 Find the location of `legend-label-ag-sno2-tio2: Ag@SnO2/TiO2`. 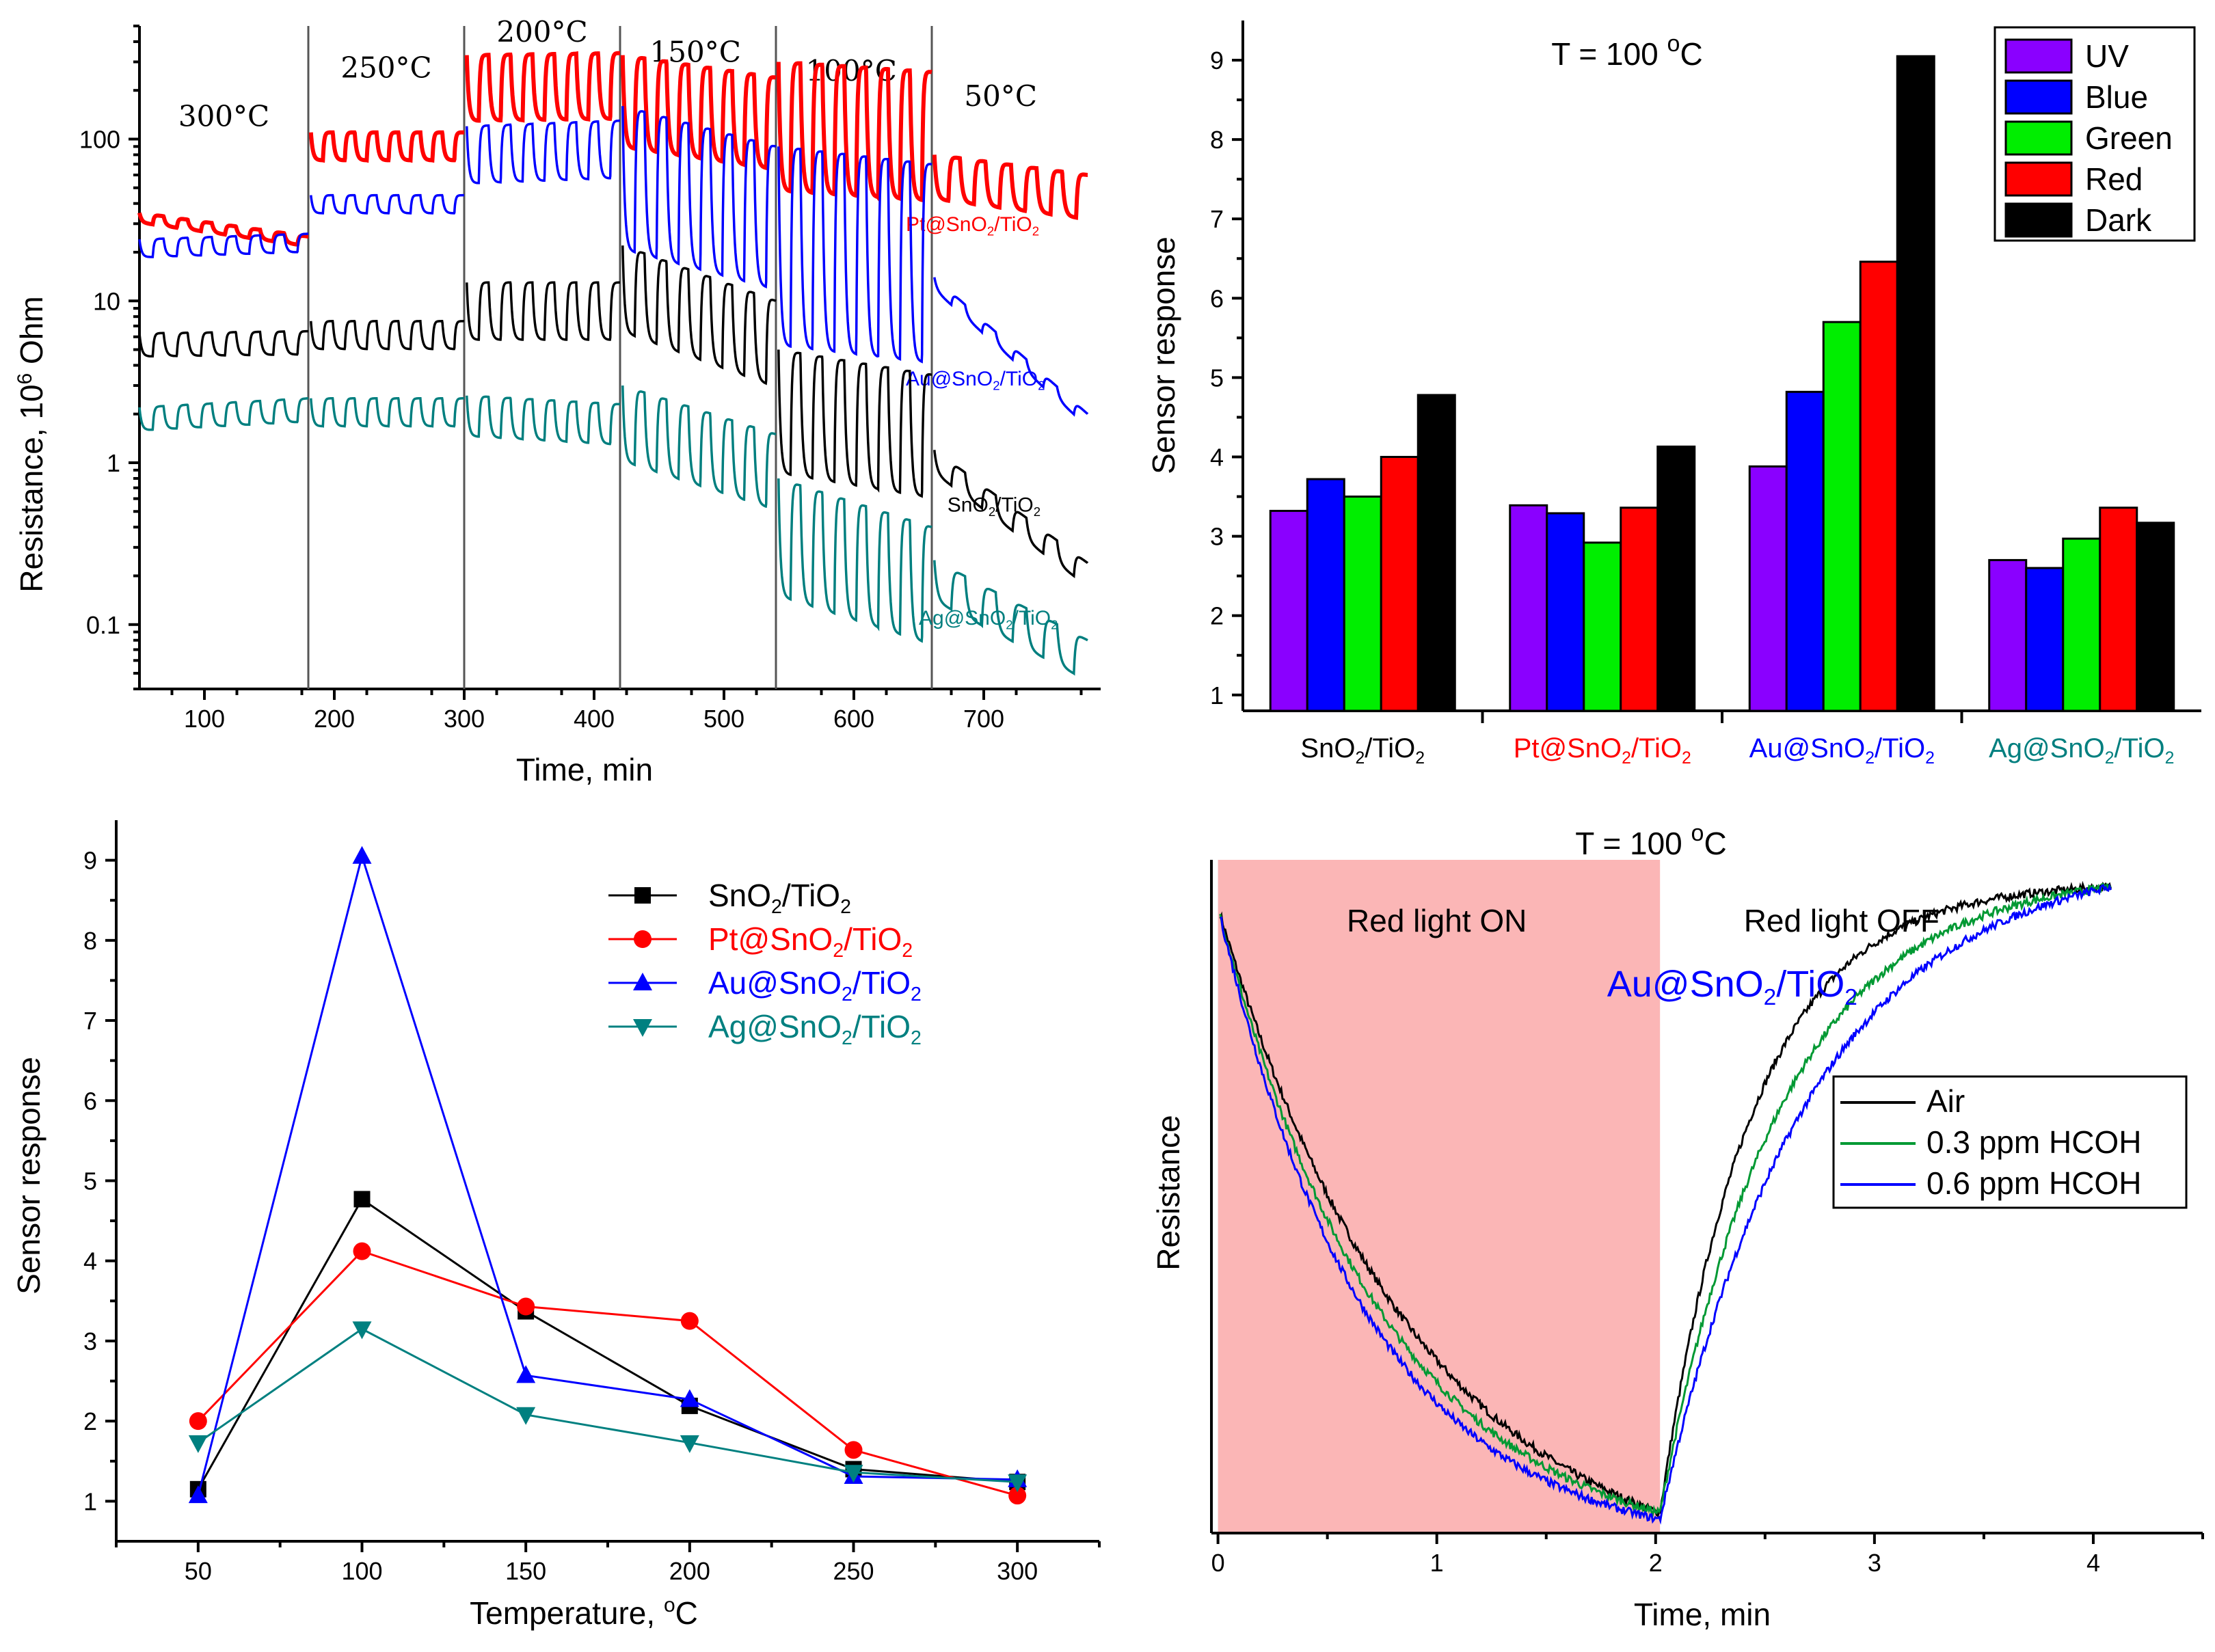

legend-label-ag-sno2-tio2: Ag@SnO2/TiO2 is located at coordinates (815, 1029).